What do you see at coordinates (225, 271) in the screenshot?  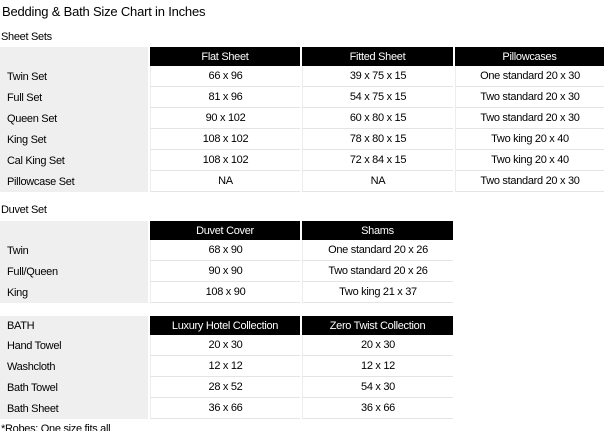 I see `table-cell: 90 x 90` at bounding box center [225, 271].